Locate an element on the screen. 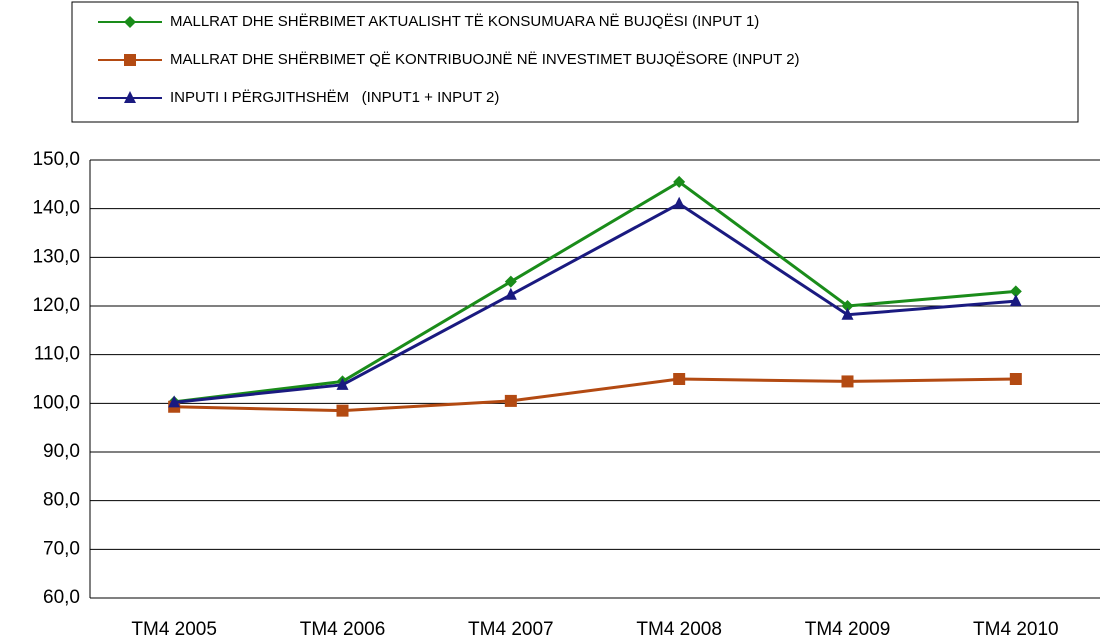  legend-label: INPUTI I PËRGJITHSHËM (INPUT1 + INPUT 2) is located at coordinates (334, 97).